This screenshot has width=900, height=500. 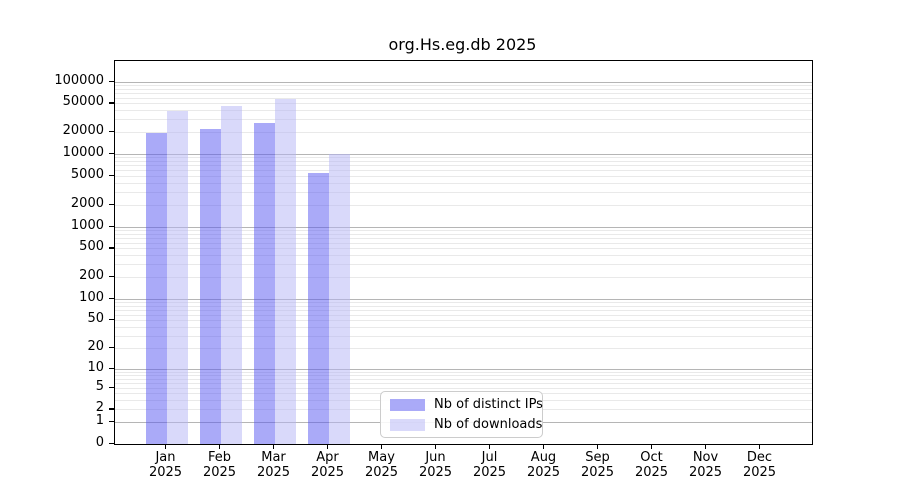 What do you see at coordinates (95, 347) in the screenshot?
I see `y-tick-label: 20` at bounding box center [95, 347].